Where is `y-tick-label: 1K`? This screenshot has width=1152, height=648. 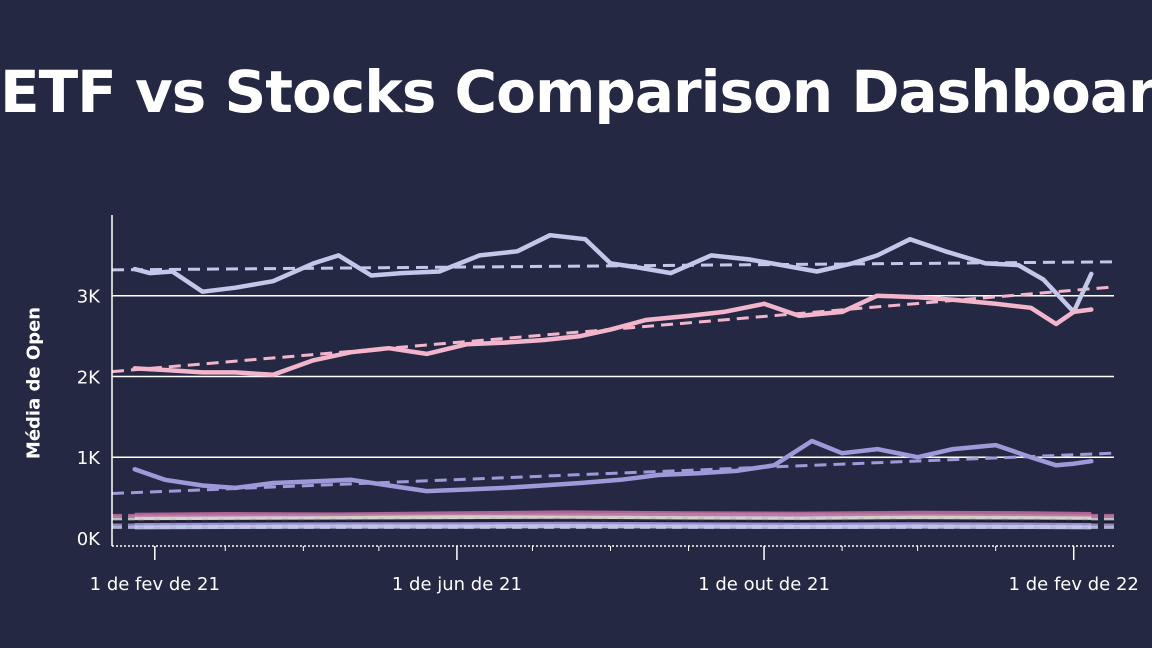 y-tick-label: 1K is located at coordinates (89, 458).